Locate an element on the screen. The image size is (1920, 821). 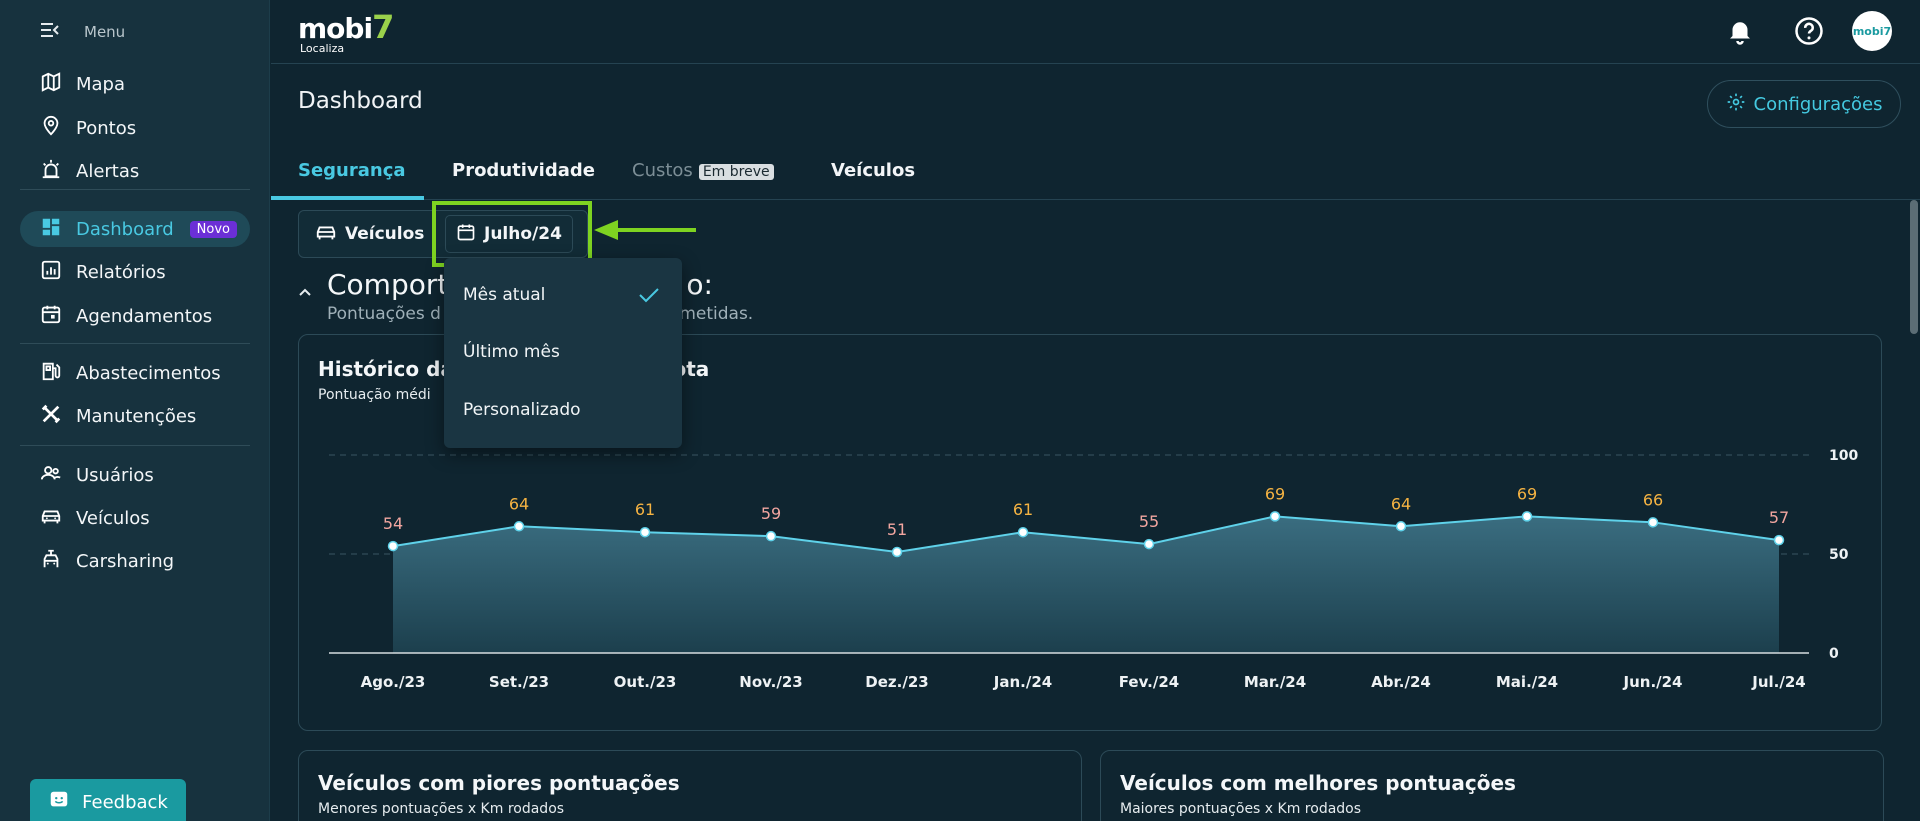
feedback-button: Feedback is located at coordinates (108, 800).